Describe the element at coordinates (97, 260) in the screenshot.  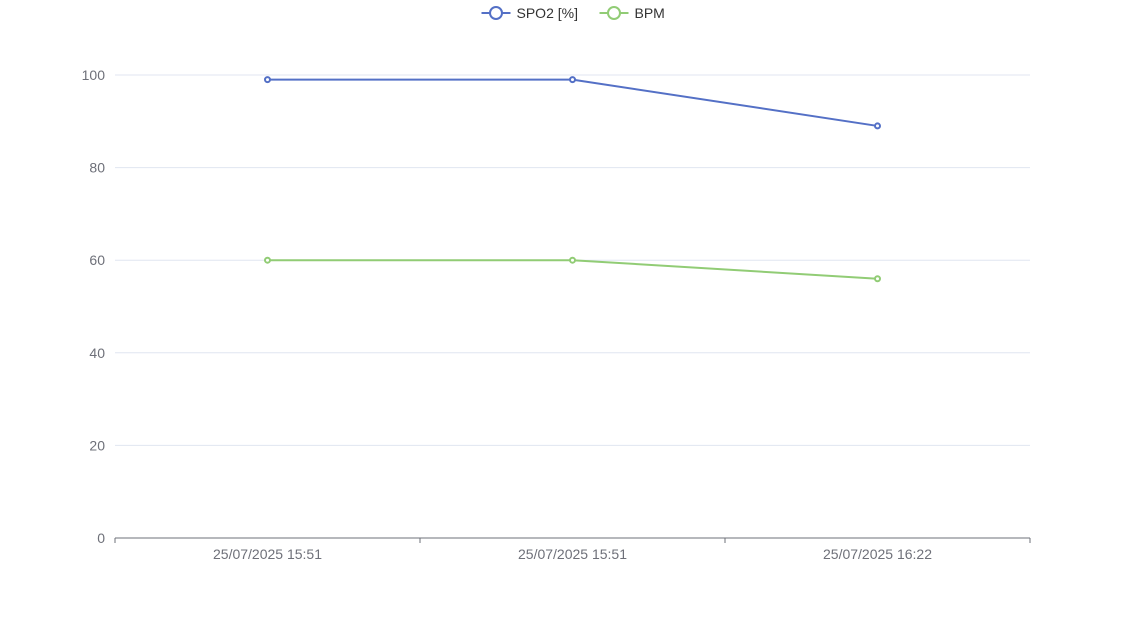
I see `y-tick-label: 60` at that location.